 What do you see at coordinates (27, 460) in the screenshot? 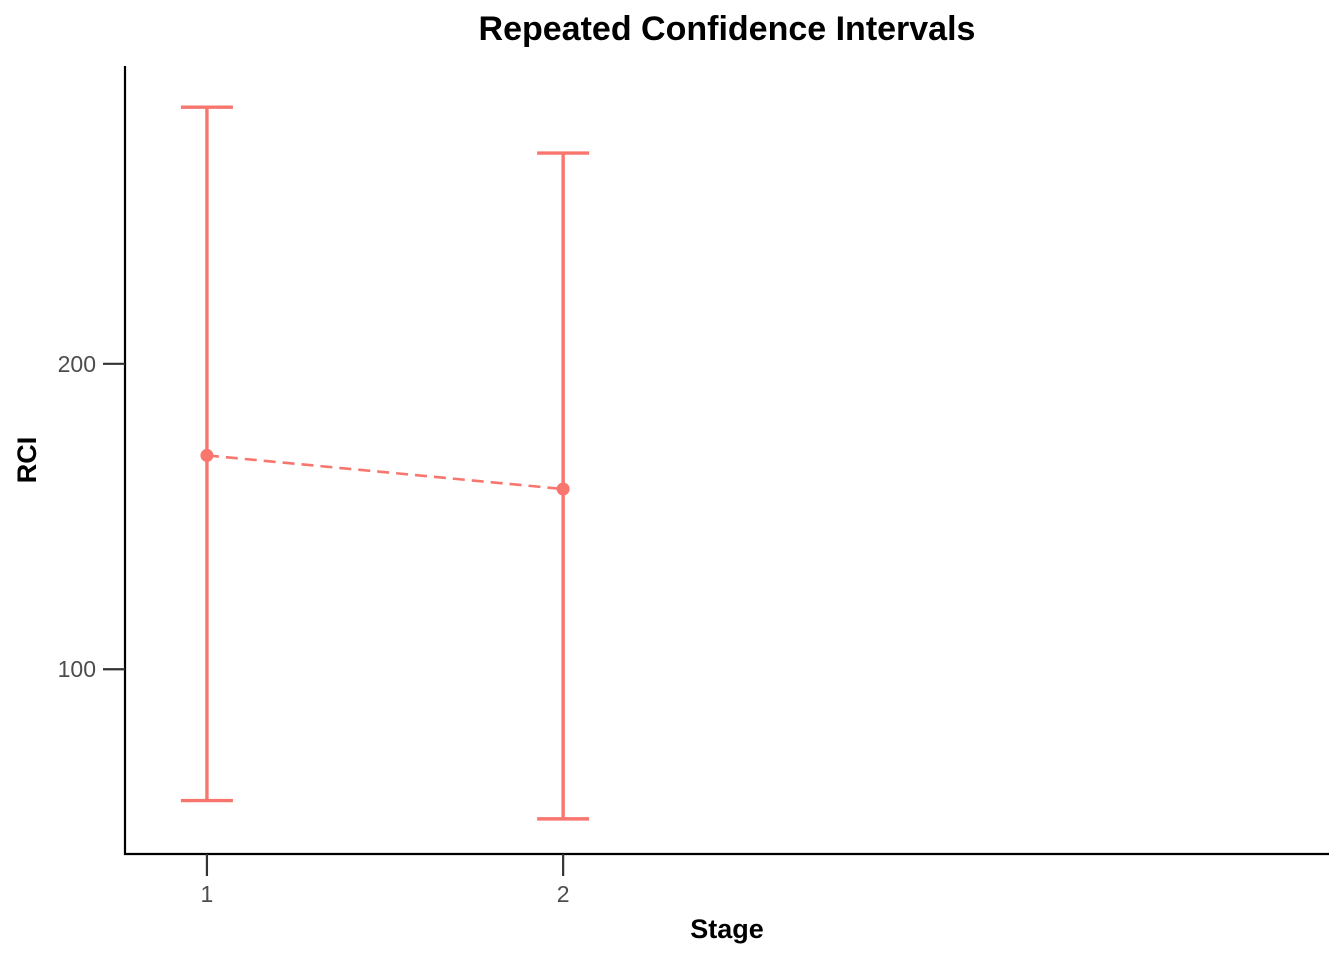
I see `y-axis-label: RCI` at bounding box center [27, 460].